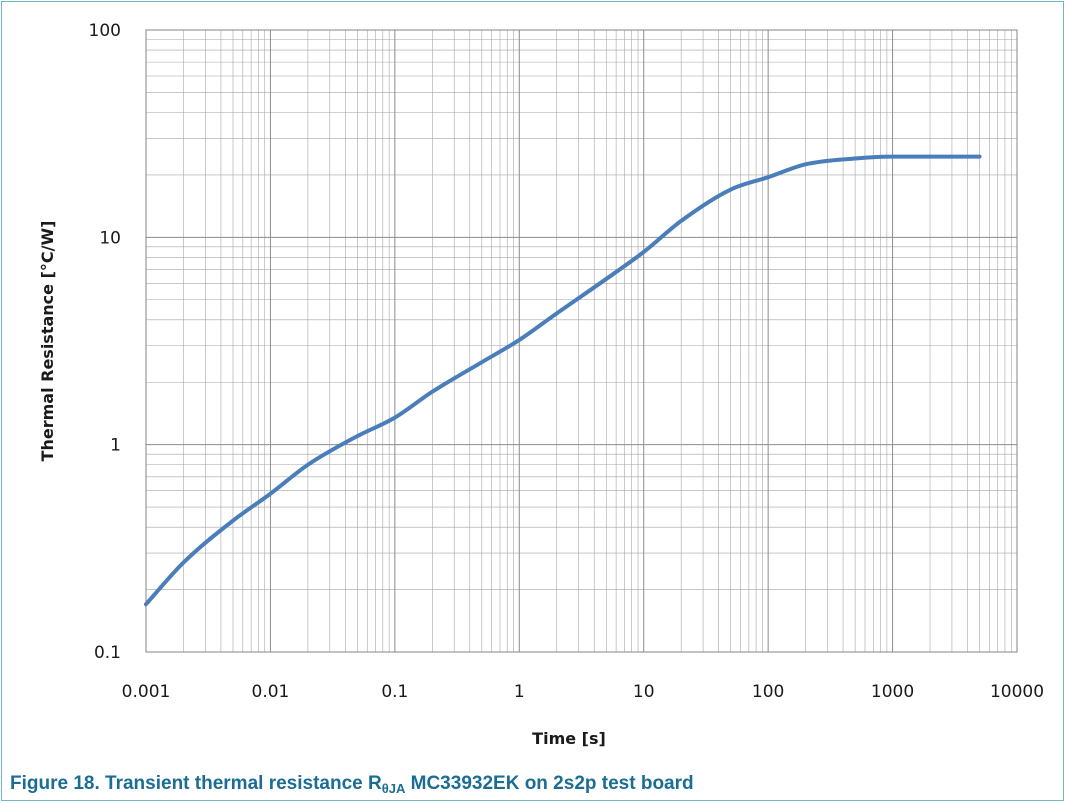 The height and width of the screenshot is (803, 1066). I want to click on x-tick-label: 1000, so click(892, 692).